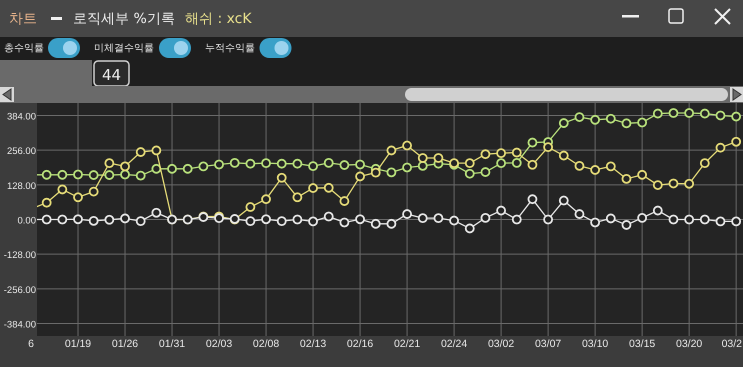 The image size is (743, 367). What do you see at coordinates (21, 116) in the screenshot?
I see `y-tick-label: 384.00` at bounding box center [21, 116].